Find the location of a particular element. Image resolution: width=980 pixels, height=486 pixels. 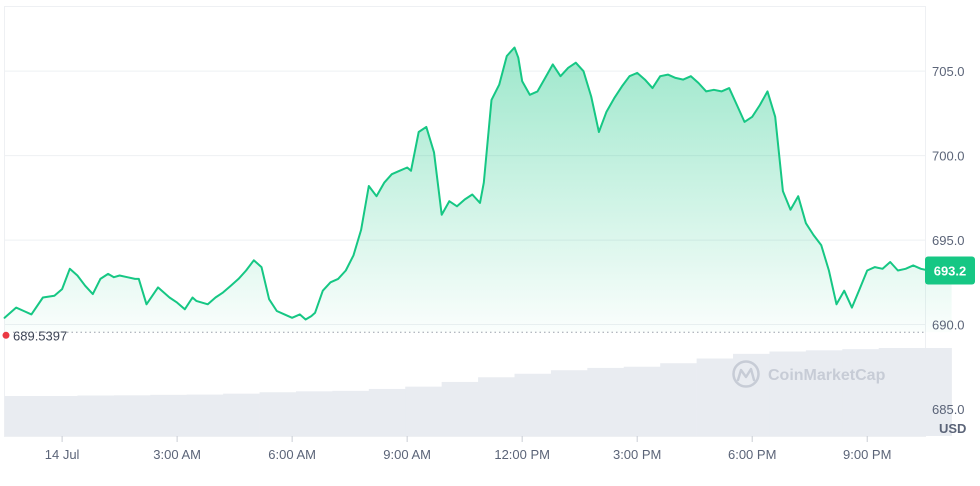

watermark: CoinMarketCap is located at coordinates (809, 374).